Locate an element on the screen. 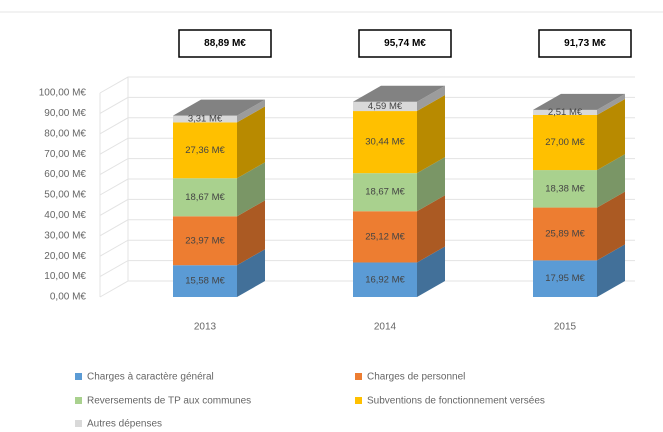 This screenshot has width=663, height=432. y-tick-label: 30,00 M€ is located at coordinates (65, 235).